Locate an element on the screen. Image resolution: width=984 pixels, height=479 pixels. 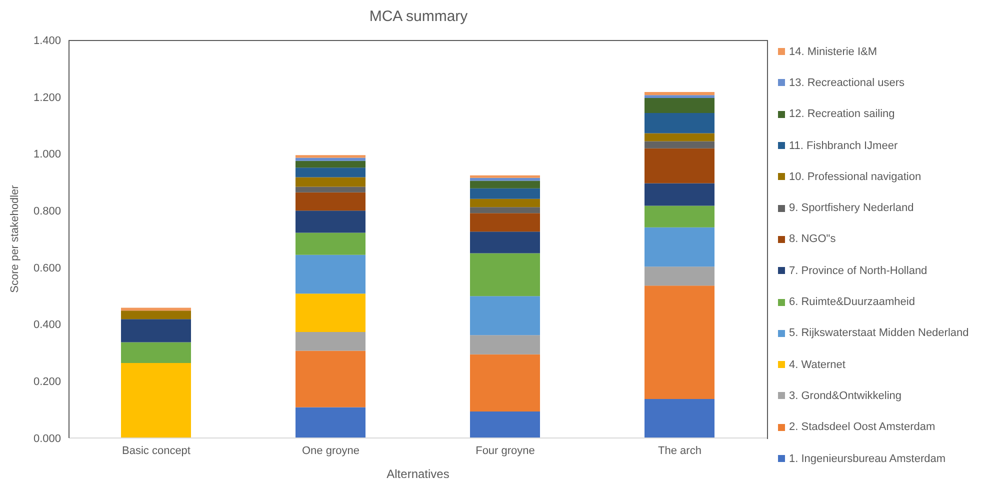
legend-label: 1. Ingenieursbureau Amsterdam is located at coordinates (867, 458).